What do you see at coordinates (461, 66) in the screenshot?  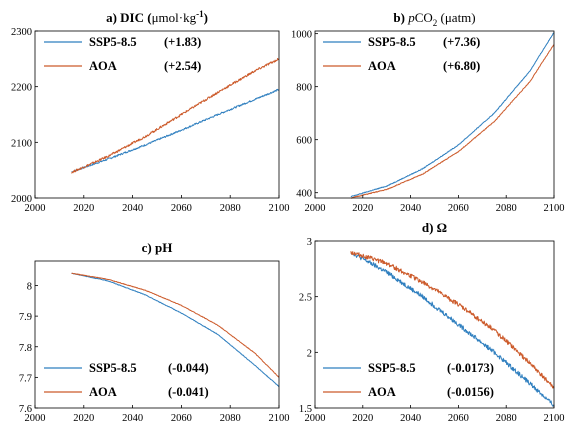 I see `legend-stat: (+6.80)` at bounding box center [461, 66].